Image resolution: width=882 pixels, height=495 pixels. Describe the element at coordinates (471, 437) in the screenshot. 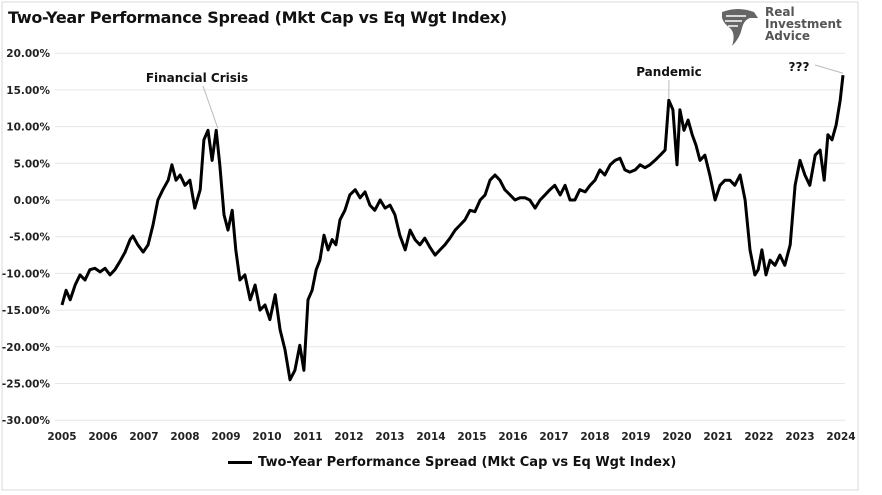

I see `x-tick-label: 2015` at that location.